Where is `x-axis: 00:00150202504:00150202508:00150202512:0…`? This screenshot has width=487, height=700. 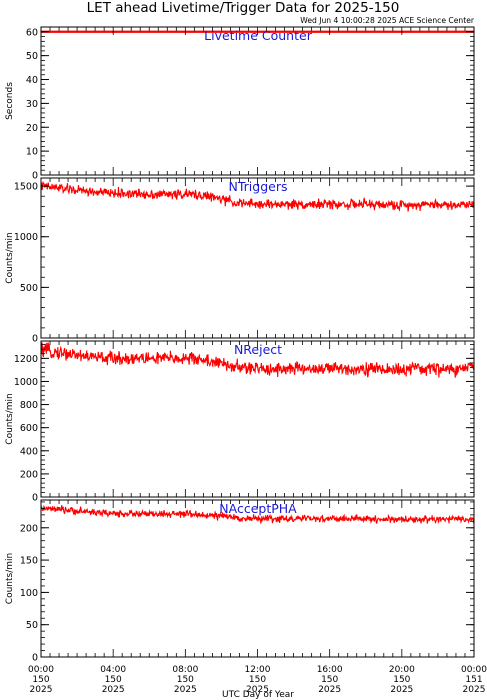 x-axis: 00:00150202504:00150202508:00150202512:0… is located at coordinates (257, 680).